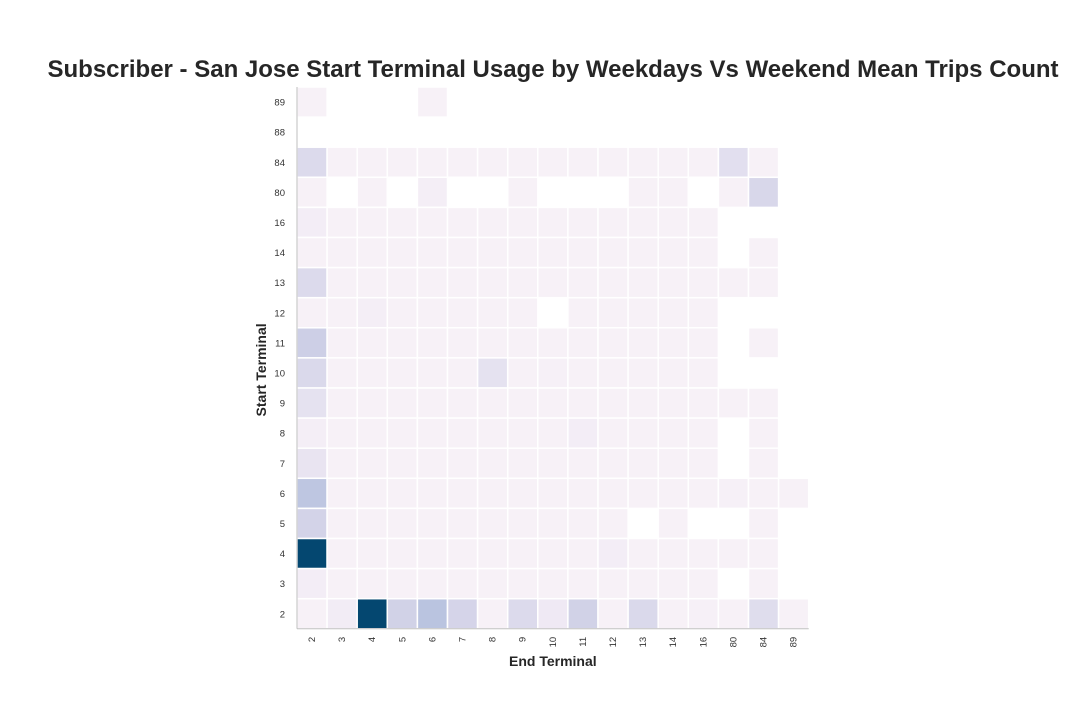 The width and height of the screenshot is (1080, 720). What do you see at coordinates (342, 639) in the screenshot?
I see `x-tick-label-3: 3` at bounding box center [342, 639].